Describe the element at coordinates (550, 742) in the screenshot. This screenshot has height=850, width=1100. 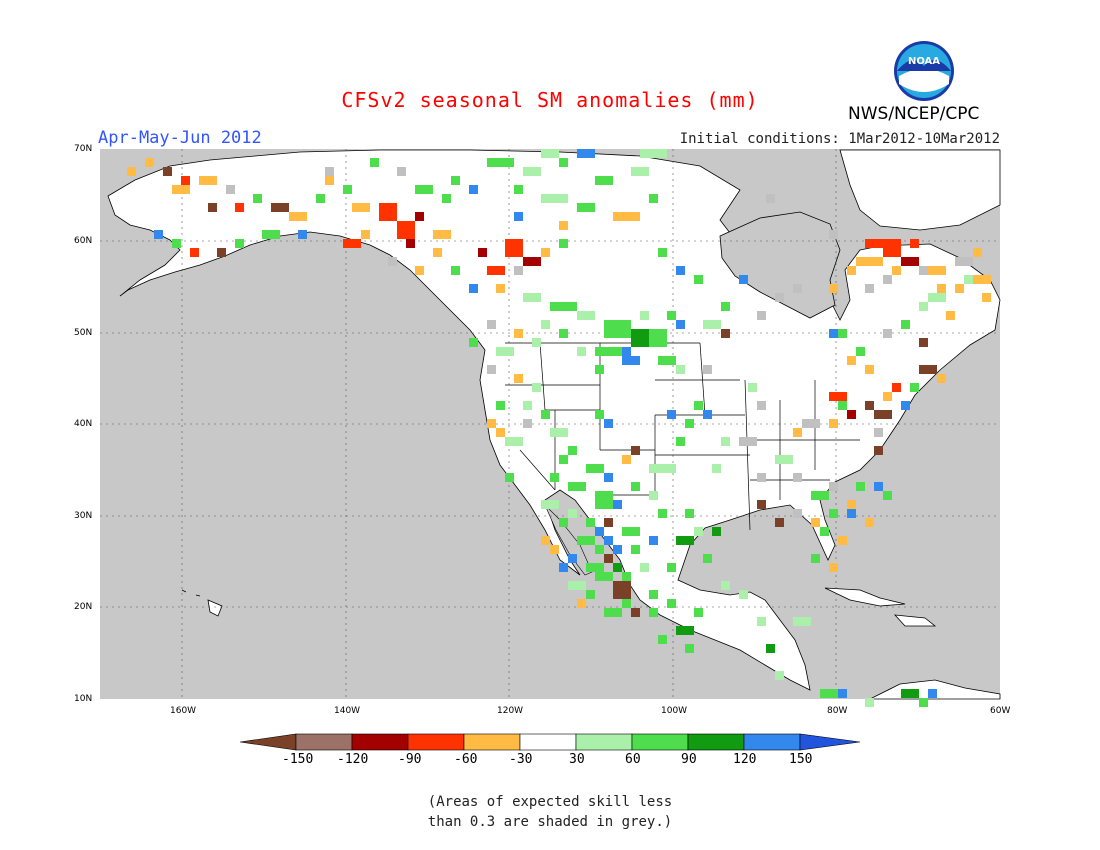
I see `colorbar` at that location.